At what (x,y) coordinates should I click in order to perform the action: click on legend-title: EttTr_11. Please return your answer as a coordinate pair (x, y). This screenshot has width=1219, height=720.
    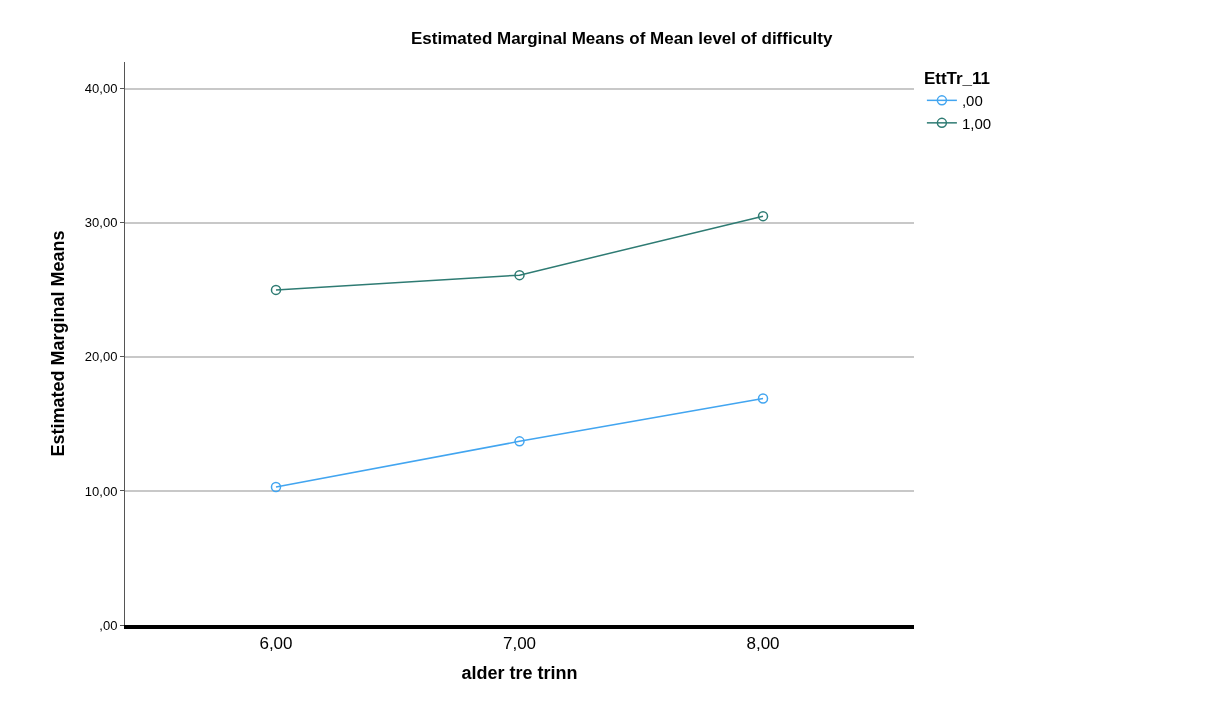
    Looking at the image, I should click on (957, 79).